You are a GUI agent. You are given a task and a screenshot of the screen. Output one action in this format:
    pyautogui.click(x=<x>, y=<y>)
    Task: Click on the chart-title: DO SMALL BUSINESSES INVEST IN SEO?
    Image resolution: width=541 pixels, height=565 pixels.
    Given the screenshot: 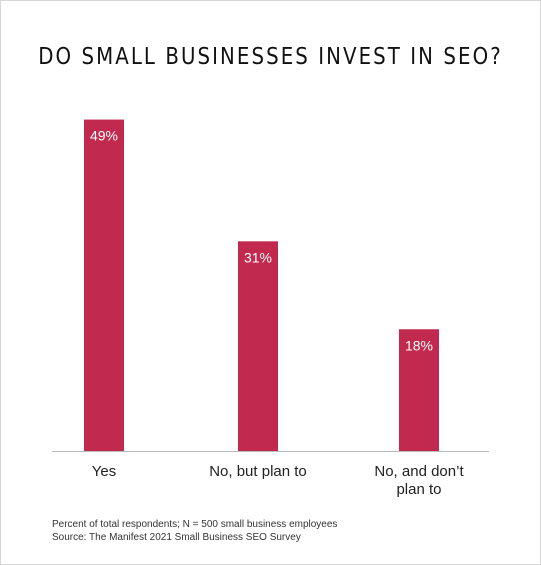 What is the action you would take?
    pyautogui.click(x=270, y=57)
    